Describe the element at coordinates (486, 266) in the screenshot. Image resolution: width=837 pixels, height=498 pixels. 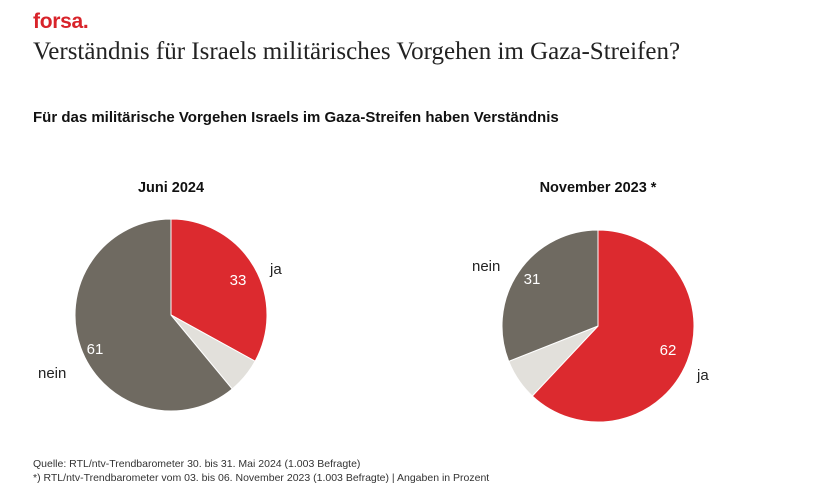
I see `category-label-1-nein: nein` at that location.